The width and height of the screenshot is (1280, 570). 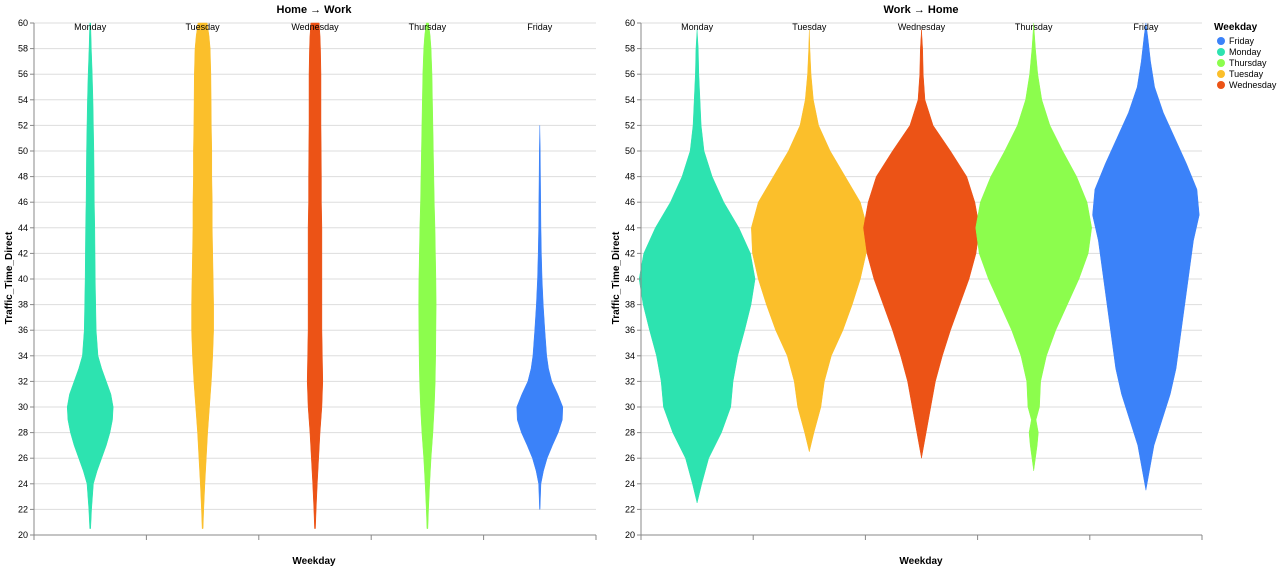 I want to click on legend-swatch-monday, so click(x=1221, y=52).